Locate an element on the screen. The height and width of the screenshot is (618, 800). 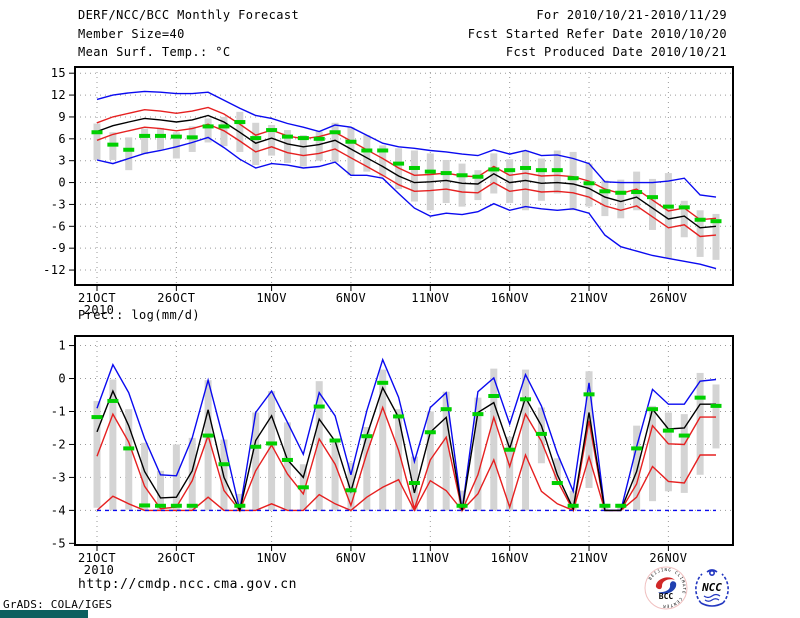
x-tick-label: 11NOV is located at coordinates (430, 558).